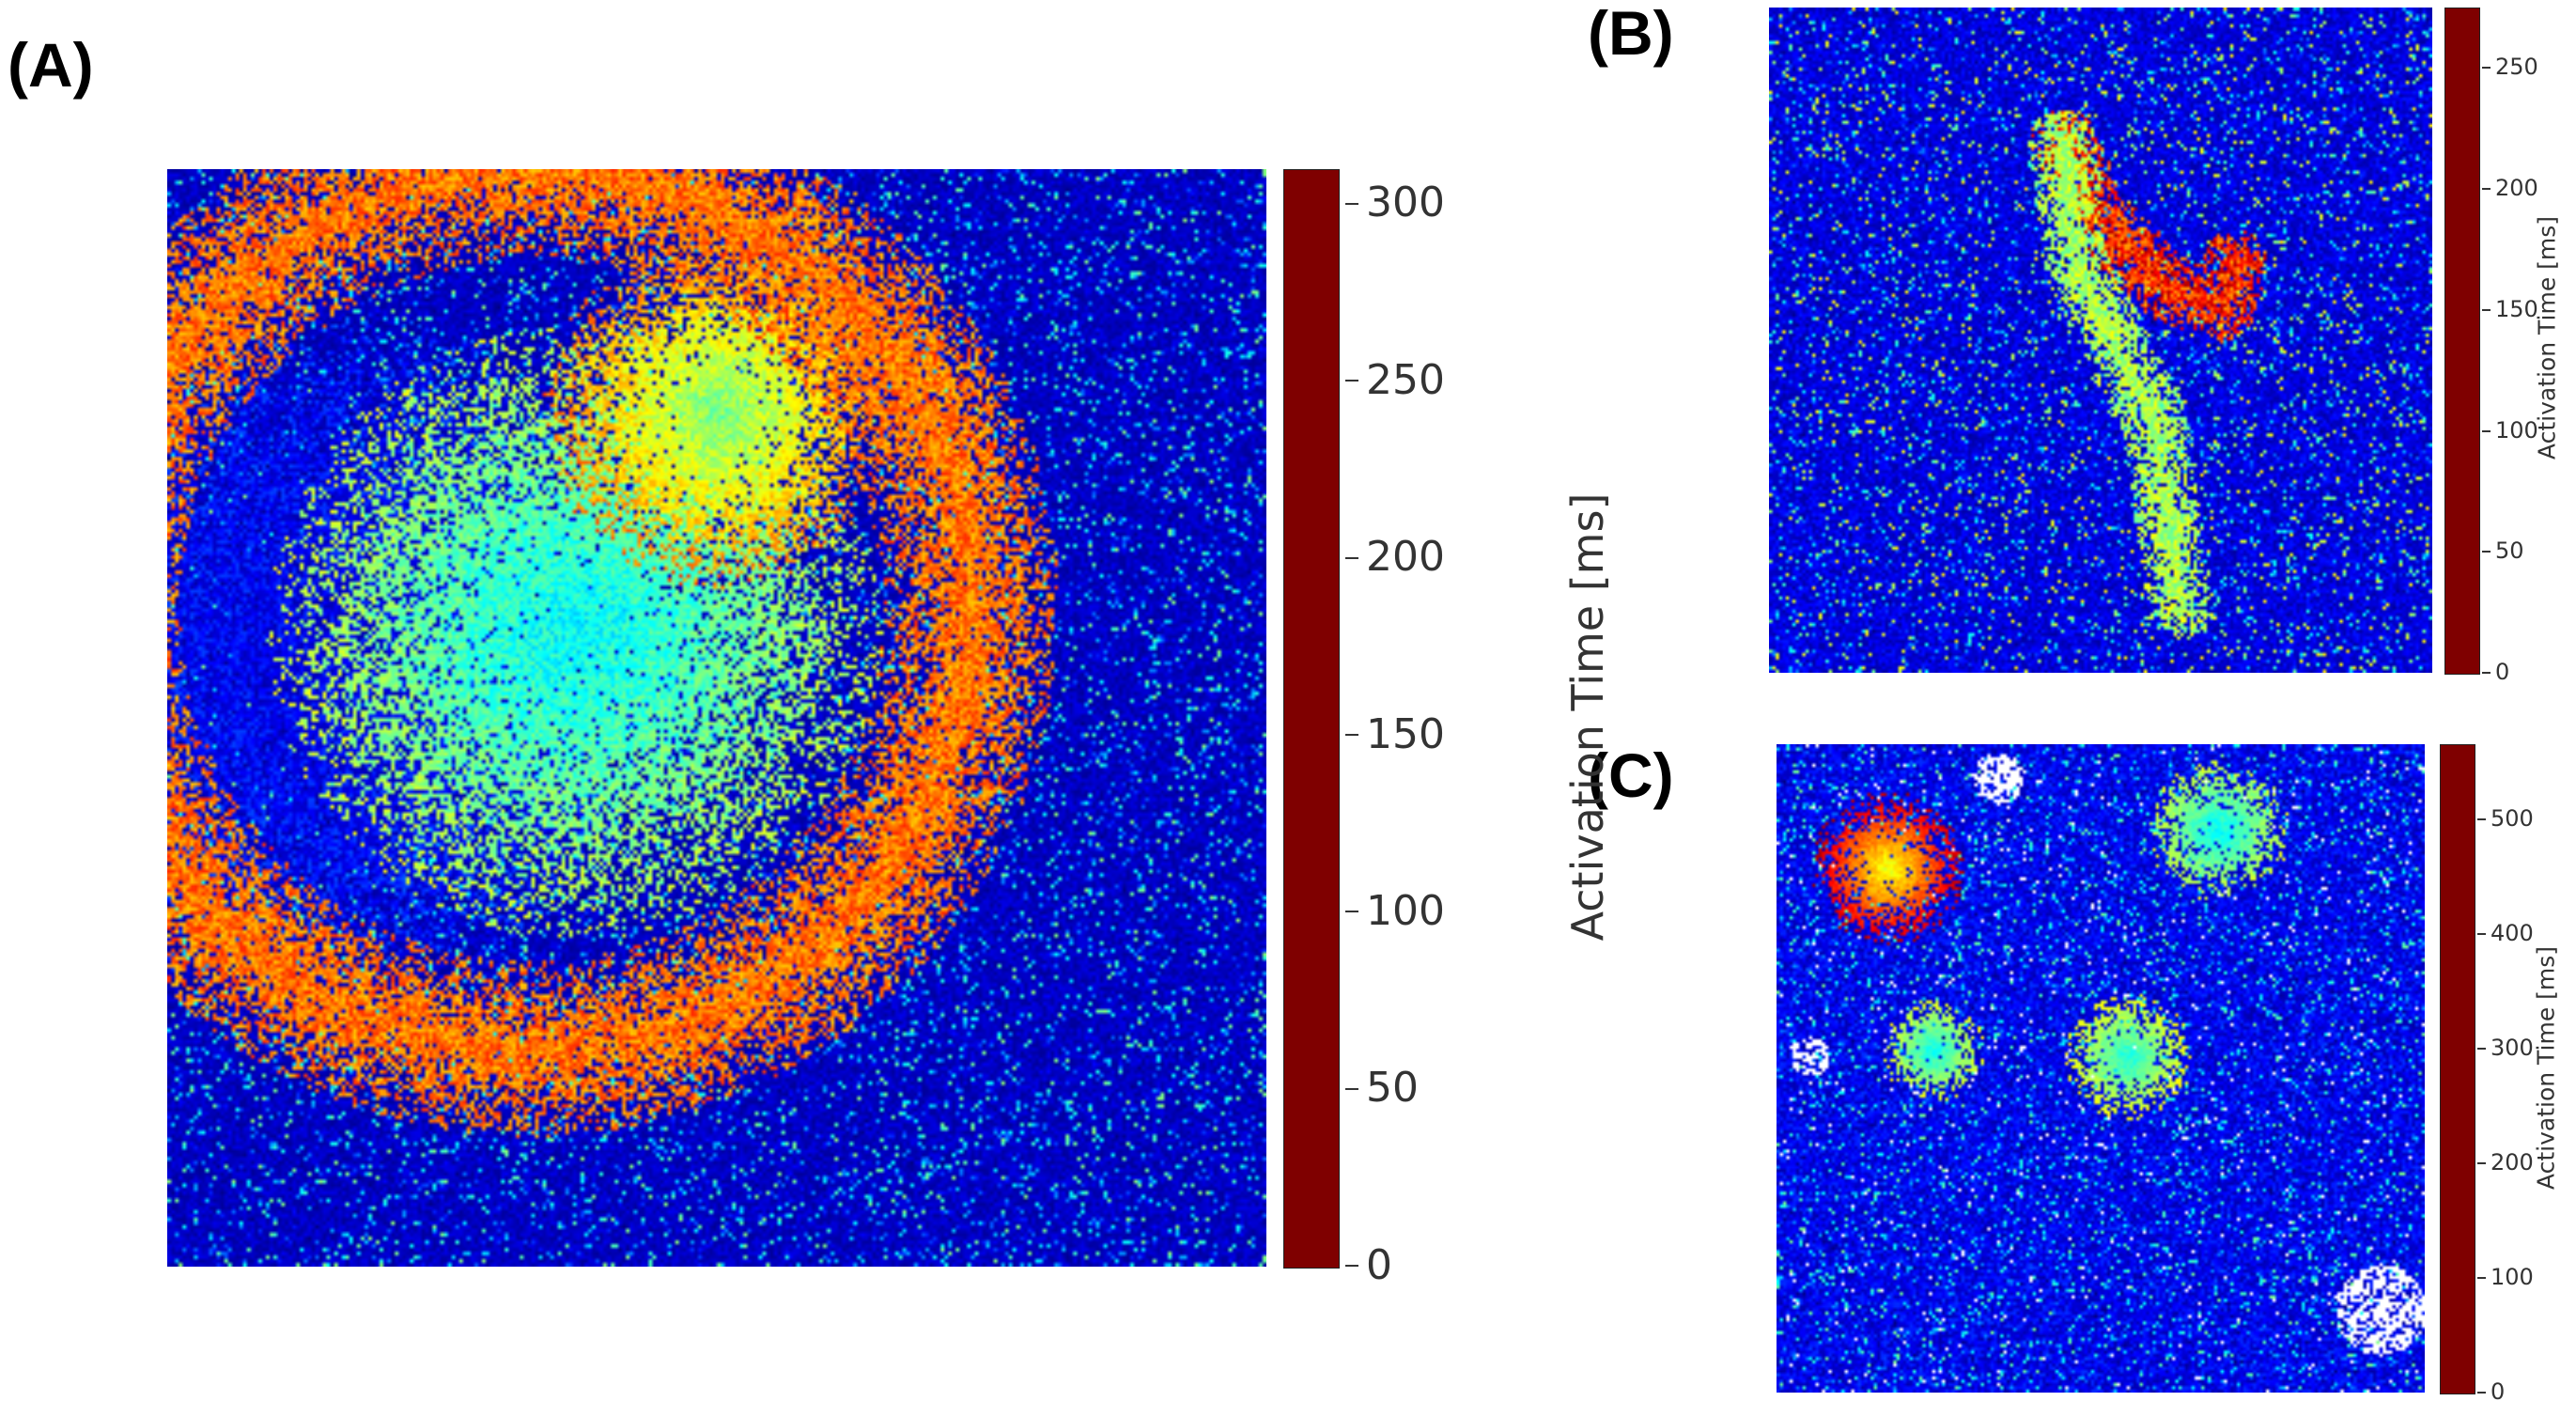 Image resolution: width=2576 pixels, height=1417 pixels. What do you see at coordinates (1631, 775) in the screenshot?
I see `panel-label-c: (C)` at bounding box center [1631, 775].